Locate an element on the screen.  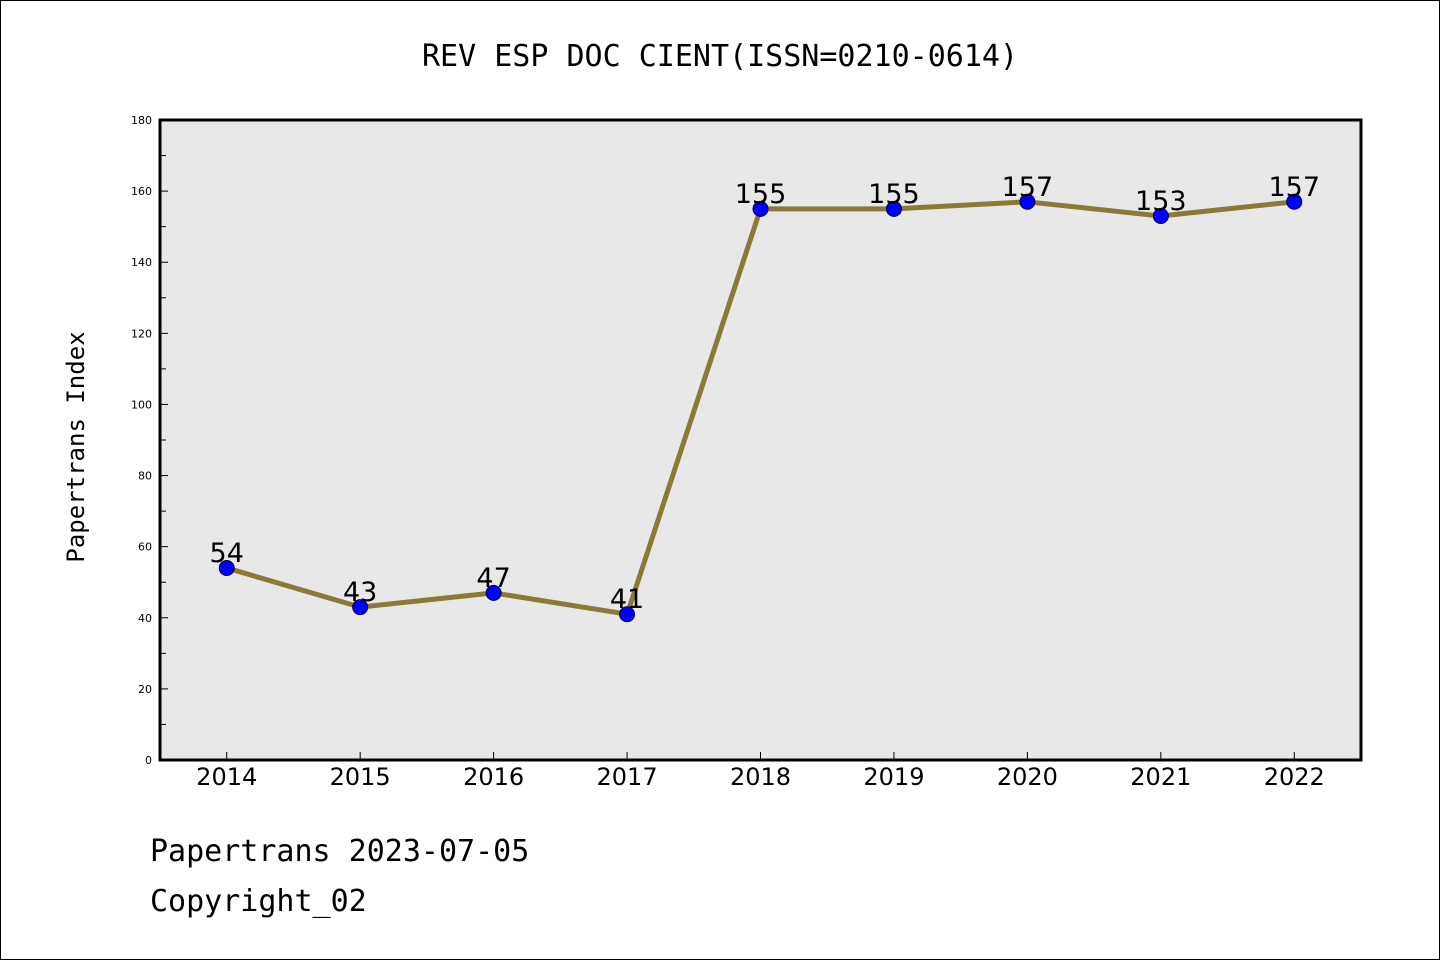
x-tick-label: 2020 is located at coordinates (1027, 777).